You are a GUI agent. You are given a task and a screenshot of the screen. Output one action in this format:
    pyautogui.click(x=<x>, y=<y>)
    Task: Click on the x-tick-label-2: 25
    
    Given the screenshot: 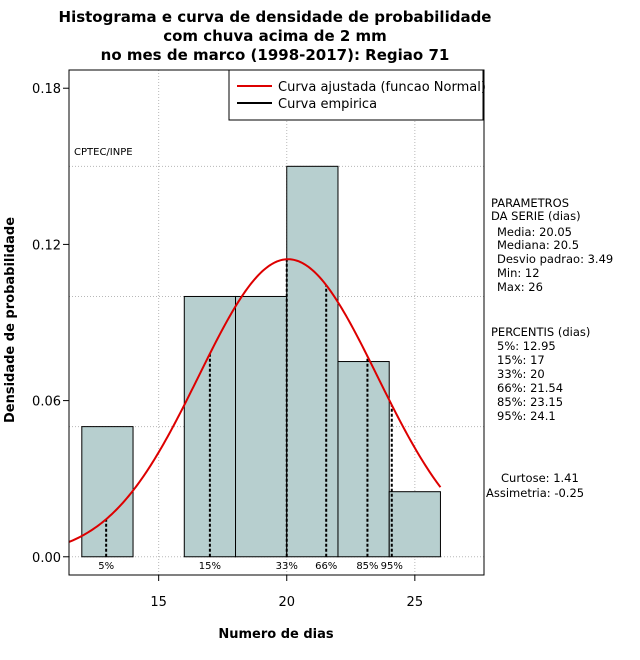 What is the action you would take?
    pyautogui.click(x=415, y=602)
    